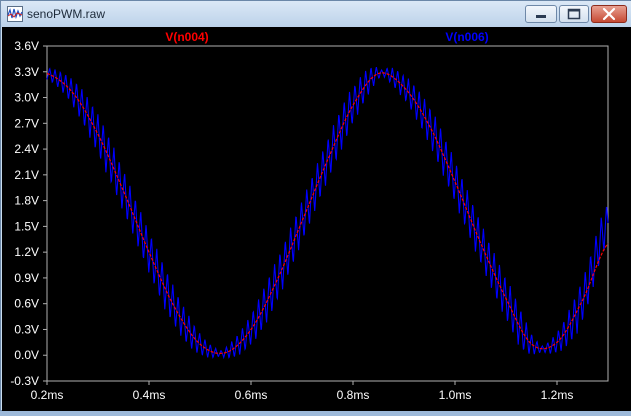 This screenshot has height=416, width=631. What do you see at coordinates (26, 329) in the screenshot?
I see `y-tick-label: 0.3V` at bounding box center [26, 329].